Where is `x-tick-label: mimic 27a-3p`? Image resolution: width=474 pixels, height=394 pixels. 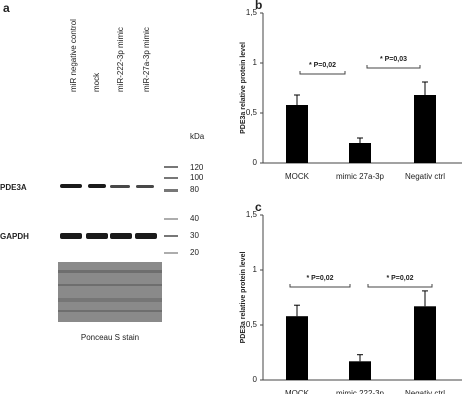
x-tick-label: mimic 27a-3p is located at coordinates (360, 176).